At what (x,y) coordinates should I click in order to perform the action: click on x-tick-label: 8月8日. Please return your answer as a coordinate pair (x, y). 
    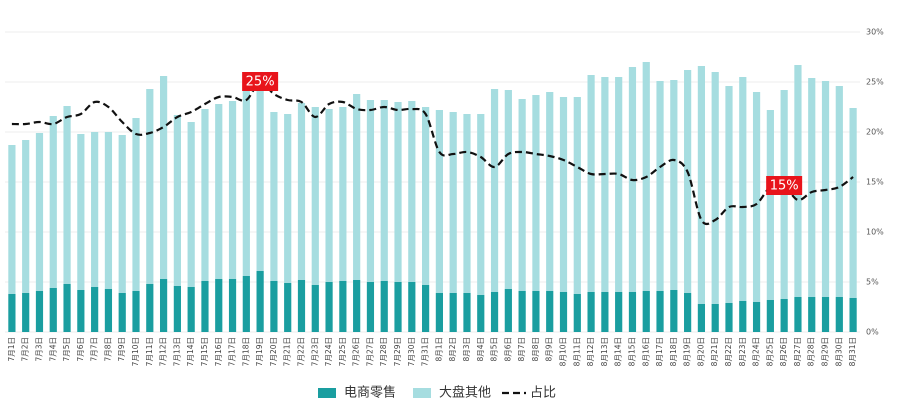
    Looking at the image, I should click on (535, 349).